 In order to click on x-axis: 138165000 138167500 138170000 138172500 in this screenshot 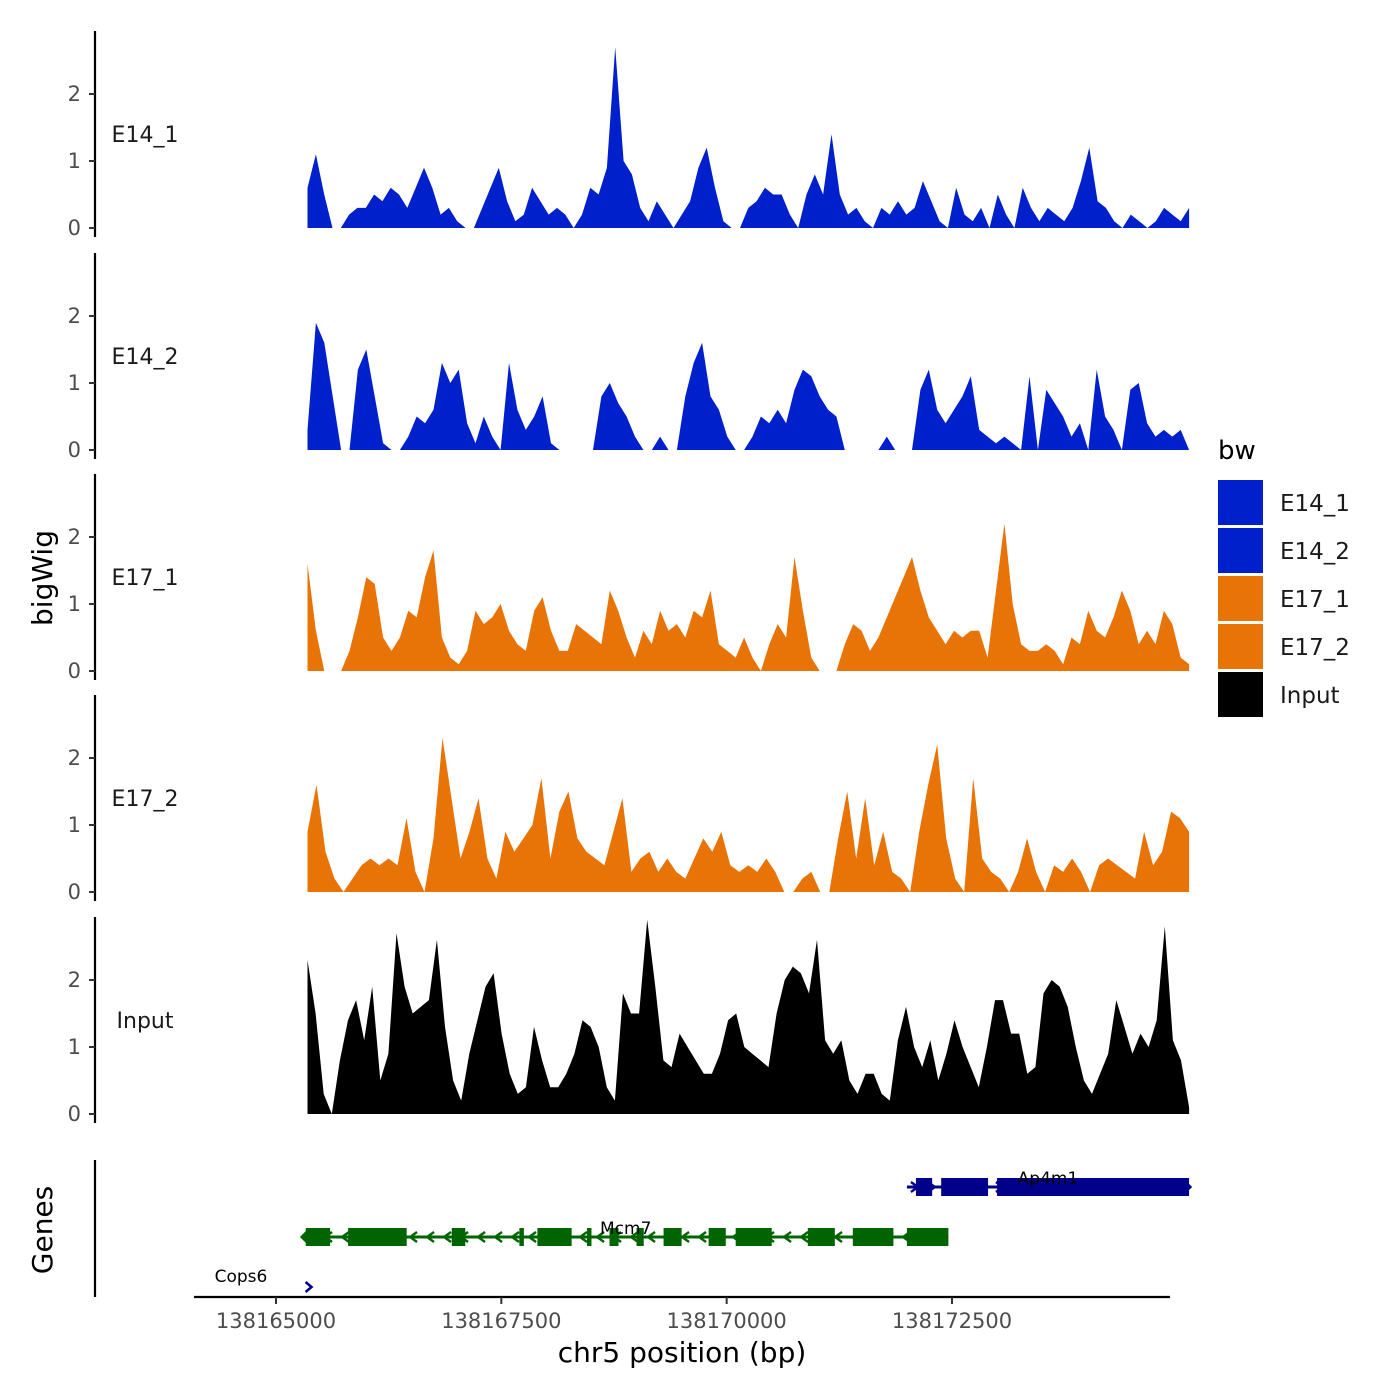, I will do `click(682, 1314)`.